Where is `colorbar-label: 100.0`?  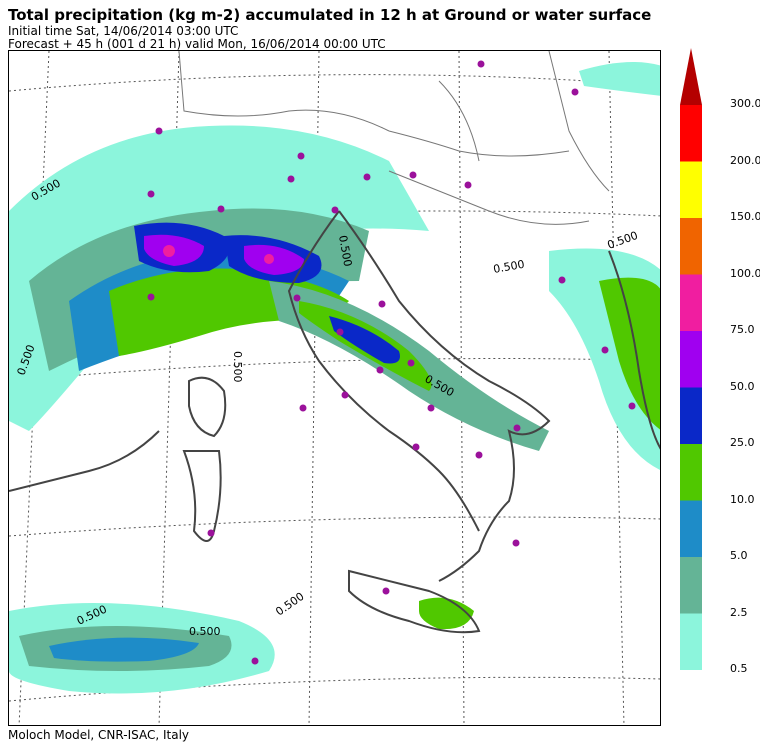
colorbar-label: 100.0 is located at coordinates (745, 273).